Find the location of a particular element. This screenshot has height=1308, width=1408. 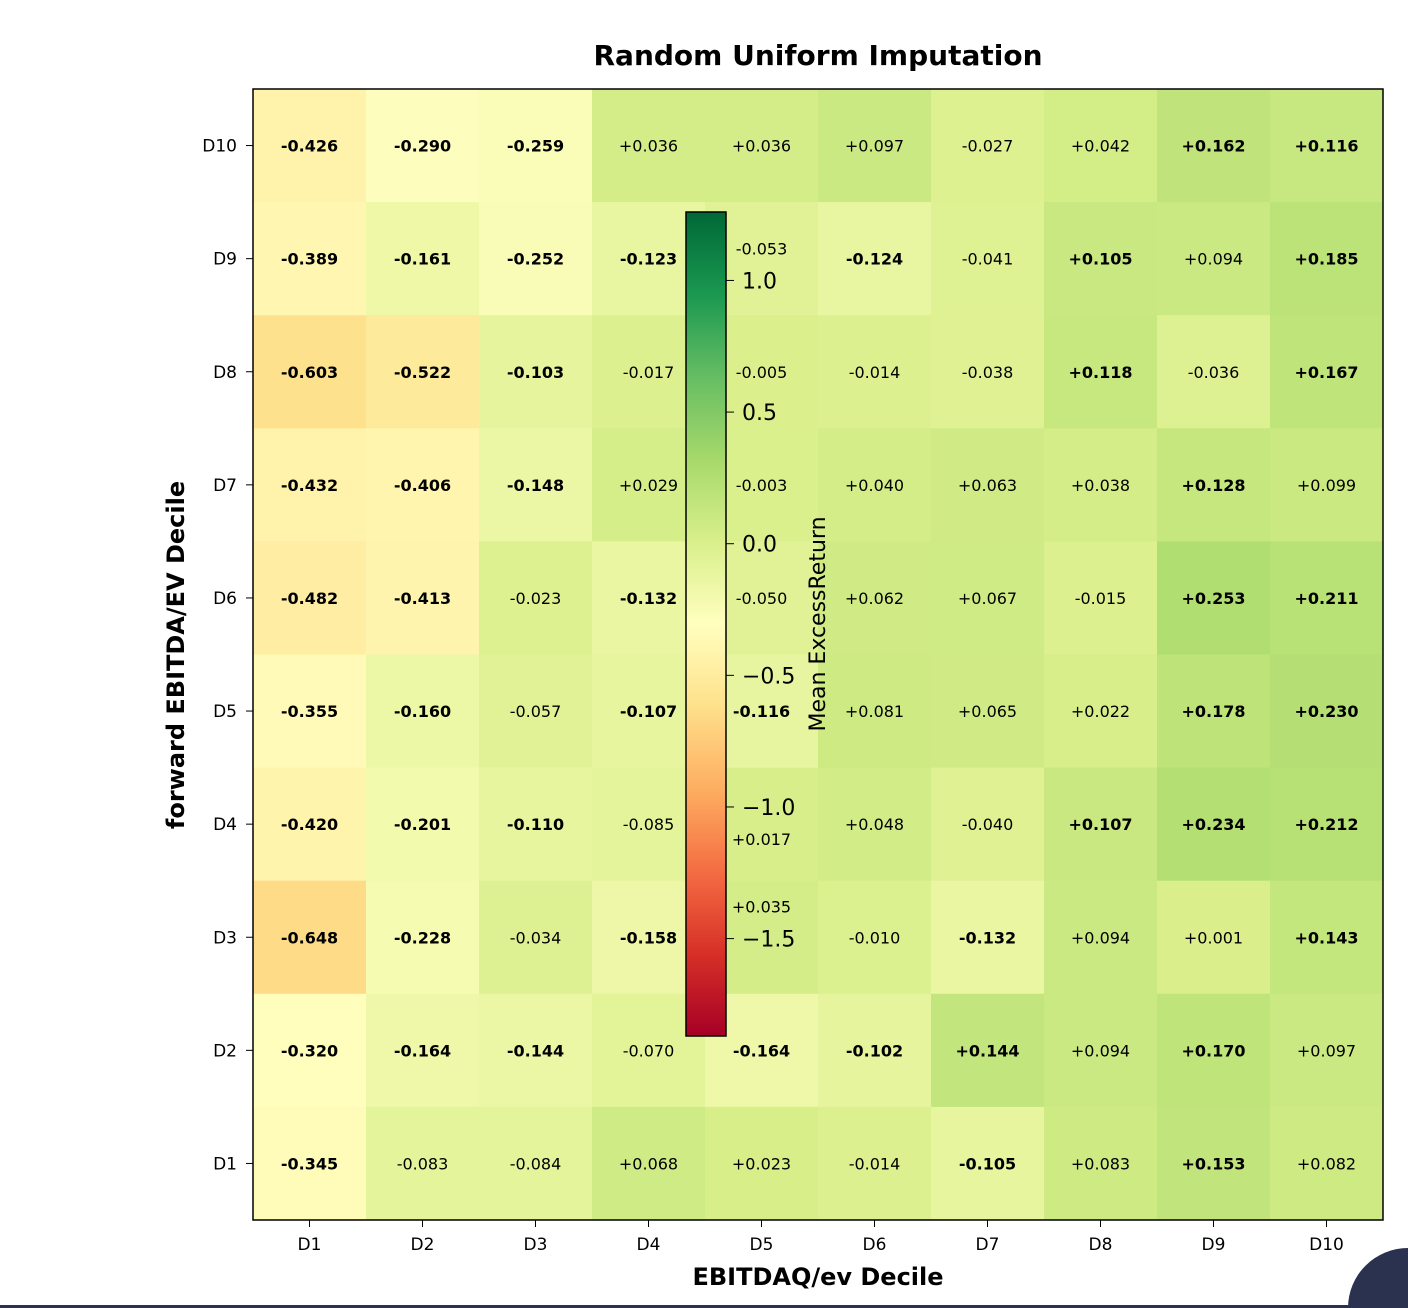

cell-value-label: -0.648 is located at coordinates (309, 937).